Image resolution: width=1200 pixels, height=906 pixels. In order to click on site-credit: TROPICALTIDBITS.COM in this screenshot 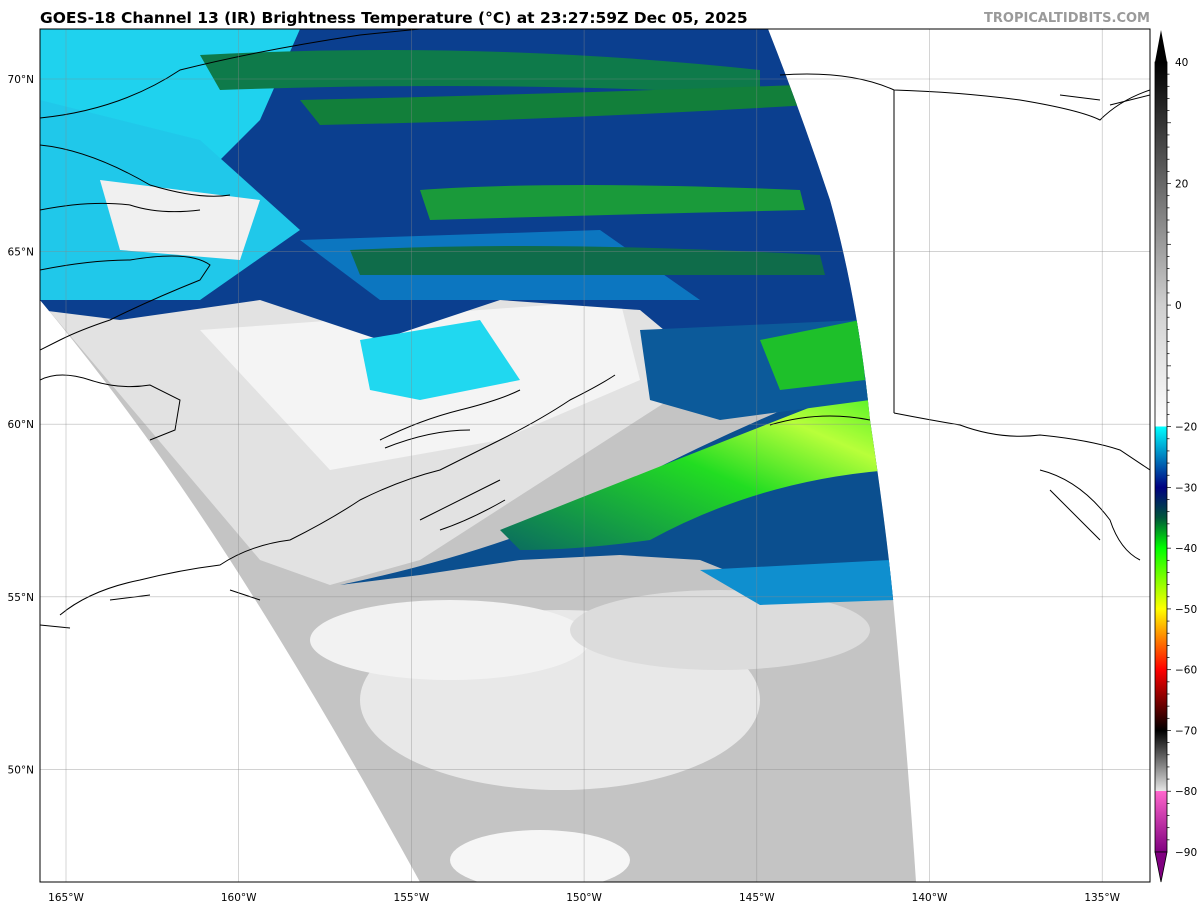, I will do `click(1067, 18)`.